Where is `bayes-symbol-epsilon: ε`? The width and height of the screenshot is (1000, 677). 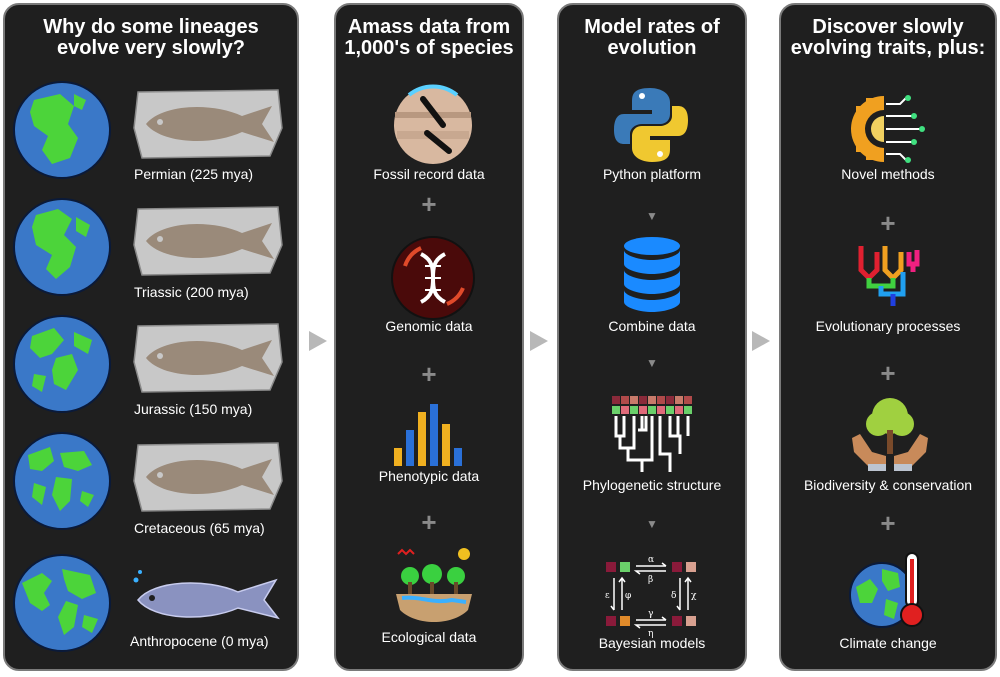
bayes-symbol-epsilon: ε is located at coordinates (607, 596).